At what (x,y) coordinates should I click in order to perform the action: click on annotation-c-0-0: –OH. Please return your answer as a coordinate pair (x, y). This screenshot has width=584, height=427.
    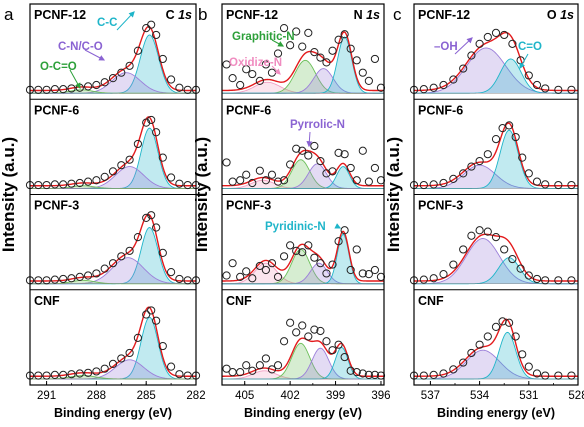
    Looking at the image, I should click on (446, 47).